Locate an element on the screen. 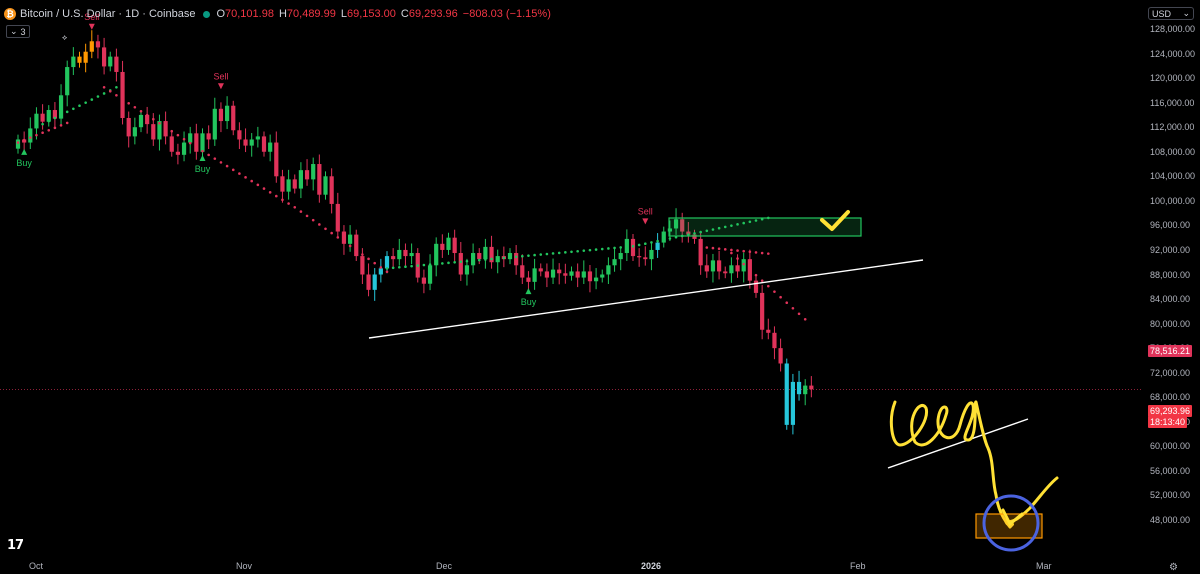 Image resolution: width=1200 pixels, height=574 pixels. y-tick-label: 100,000.00 is located at coordinates (1173, 200).